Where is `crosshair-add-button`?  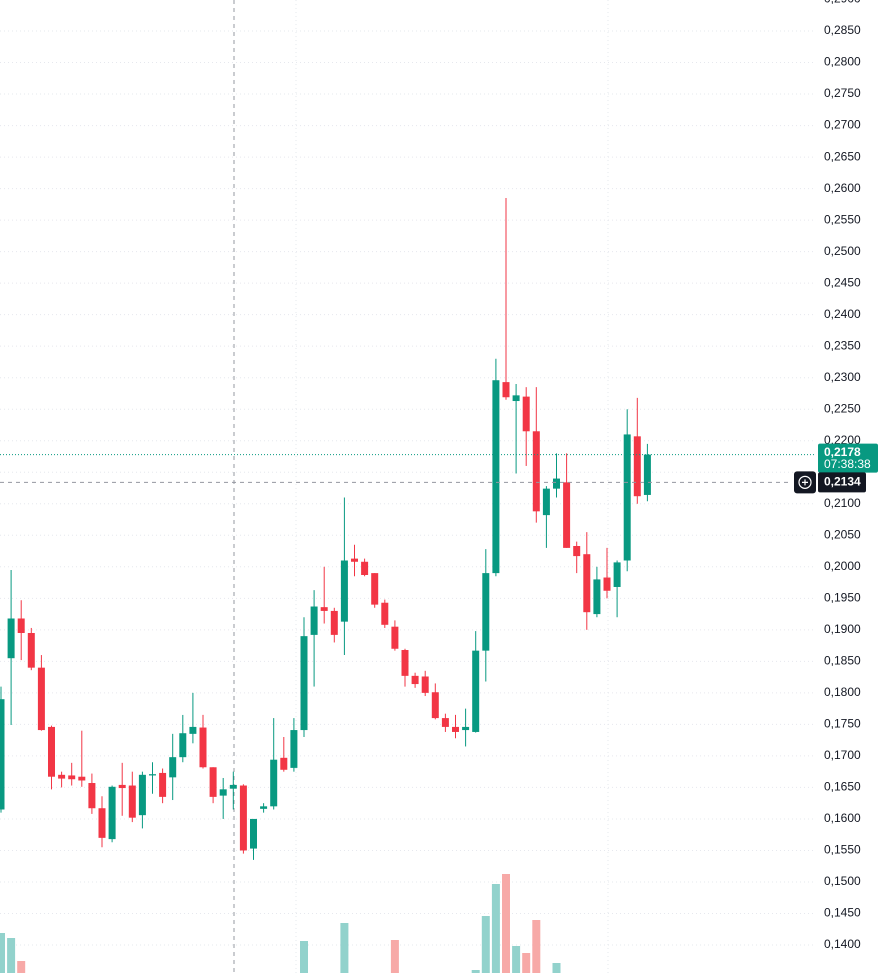 crosshair-add-button is located at coordinates (805, 482).